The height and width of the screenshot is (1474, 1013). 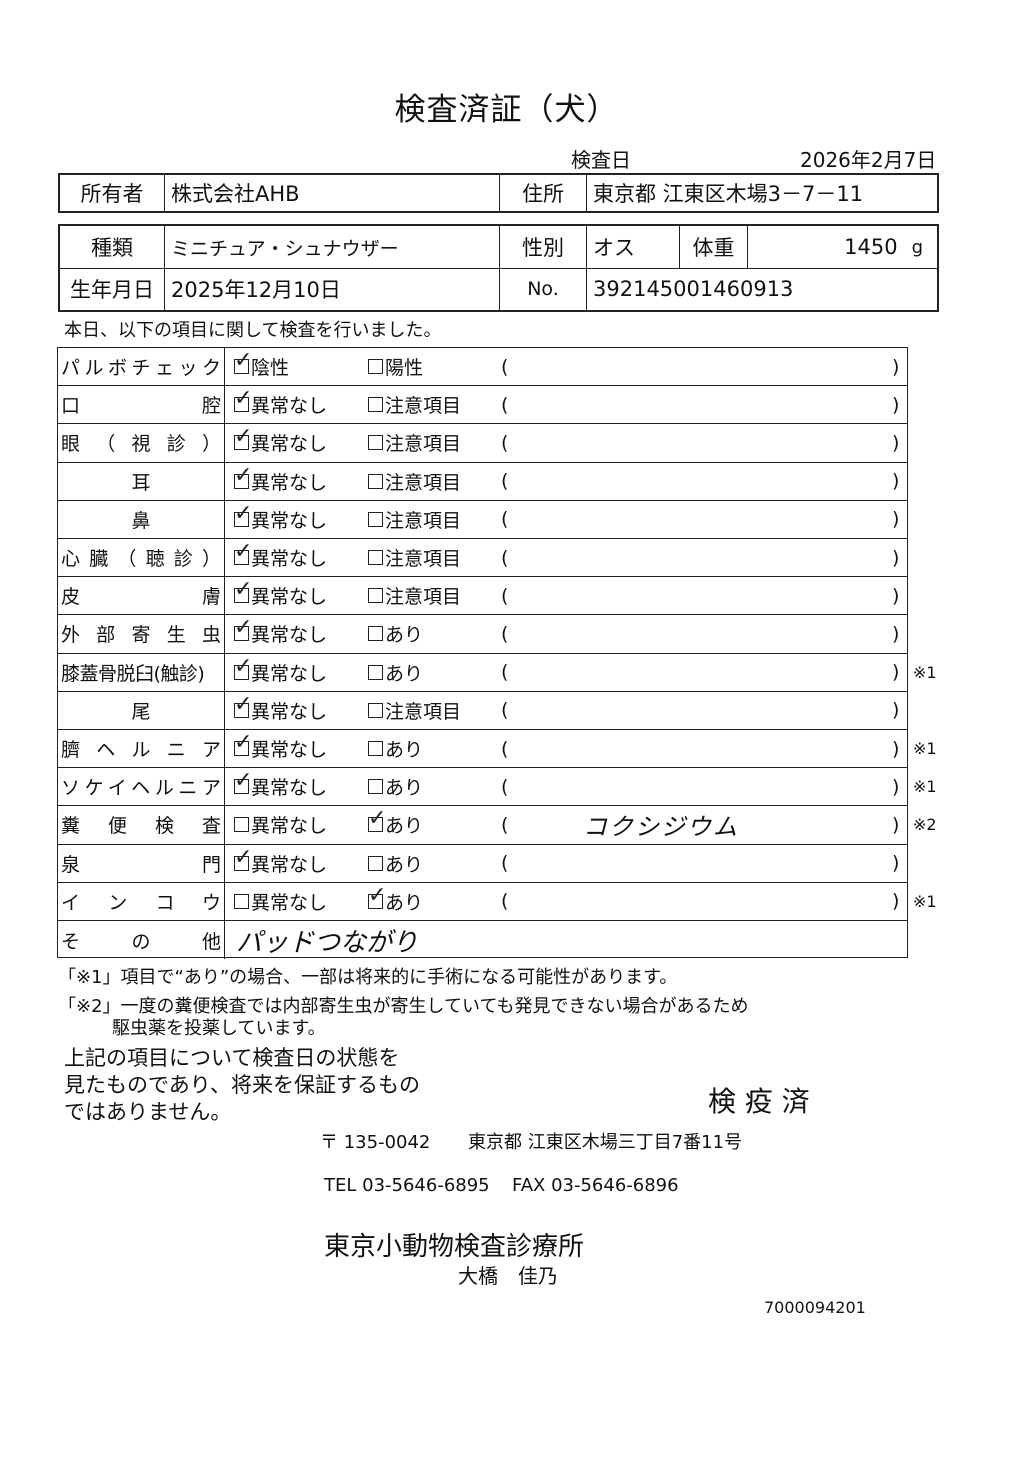 I want to click on check-row: 耳 異常なし 注意項目 ( ), so click(x=482, y=481).